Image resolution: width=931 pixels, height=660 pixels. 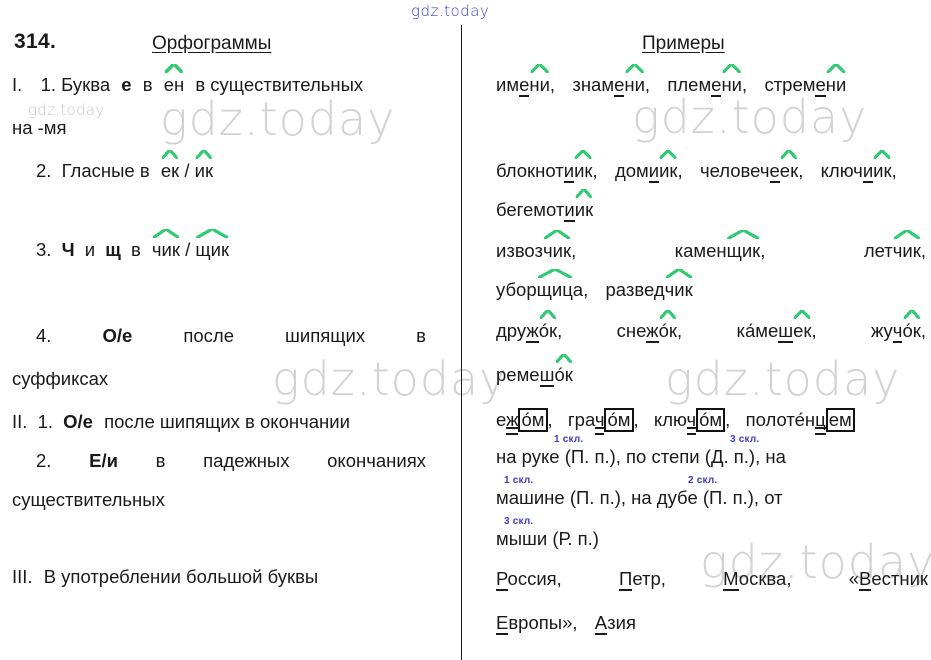 I want to click on rule-word-shipyashchih: шипящих, so click(x=325, y=335).